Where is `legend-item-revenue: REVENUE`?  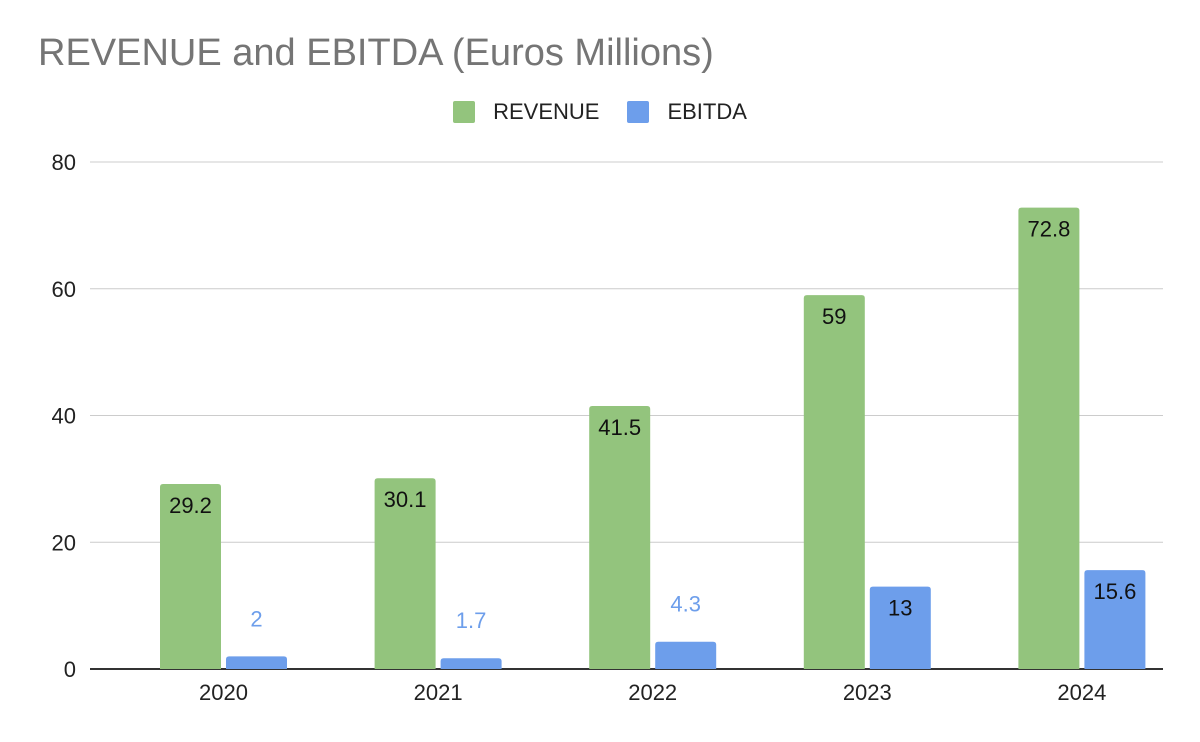 legend-item-revenue: REVENUE is located at coordinates (526, 112).